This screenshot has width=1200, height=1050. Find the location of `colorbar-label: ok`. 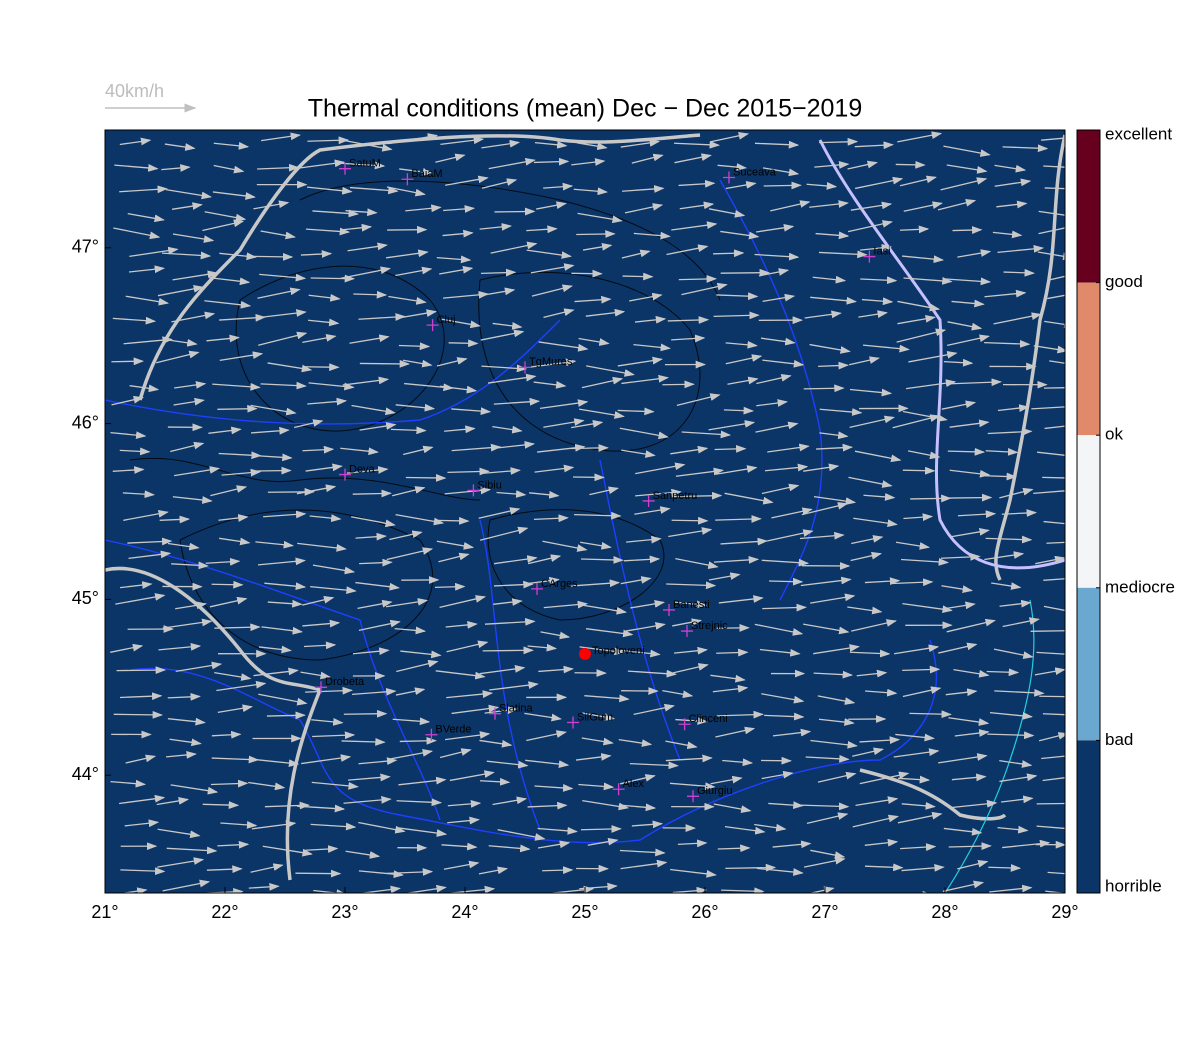

colorbar-label: ok is located at coordinates (1114, 434).